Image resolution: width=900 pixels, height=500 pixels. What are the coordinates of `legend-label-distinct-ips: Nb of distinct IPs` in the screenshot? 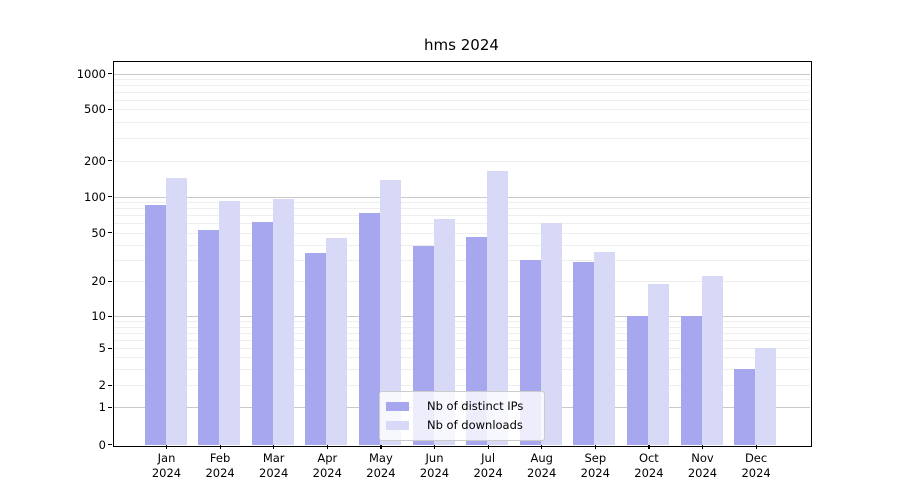 It's located at (475, 406).